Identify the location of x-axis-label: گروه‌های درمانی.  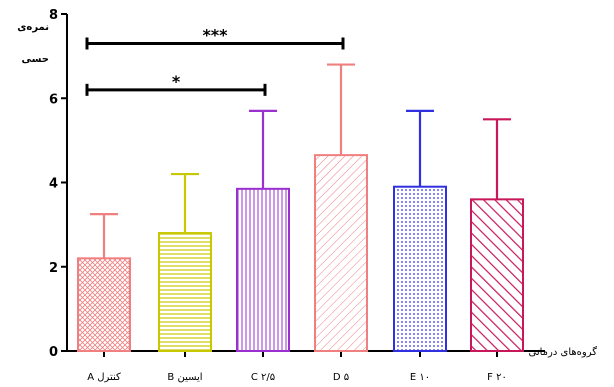
(563, 352).